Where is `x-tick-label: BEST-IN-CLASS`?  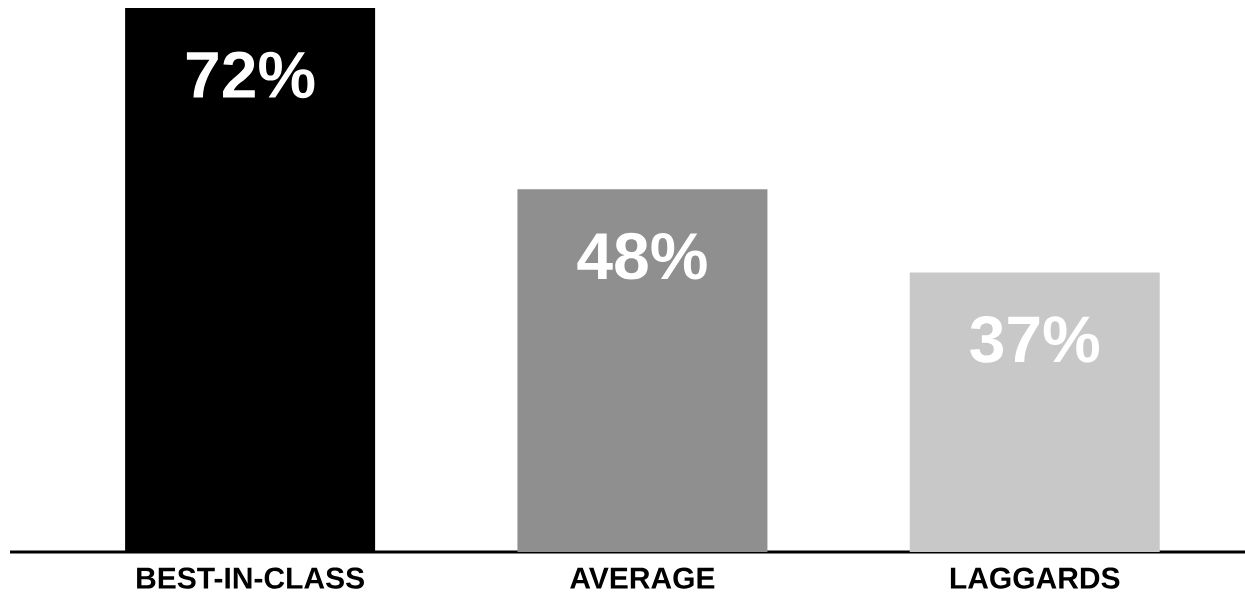 x-tick-label: BEST-IN-CLASS is located at coordinates (250, 578).